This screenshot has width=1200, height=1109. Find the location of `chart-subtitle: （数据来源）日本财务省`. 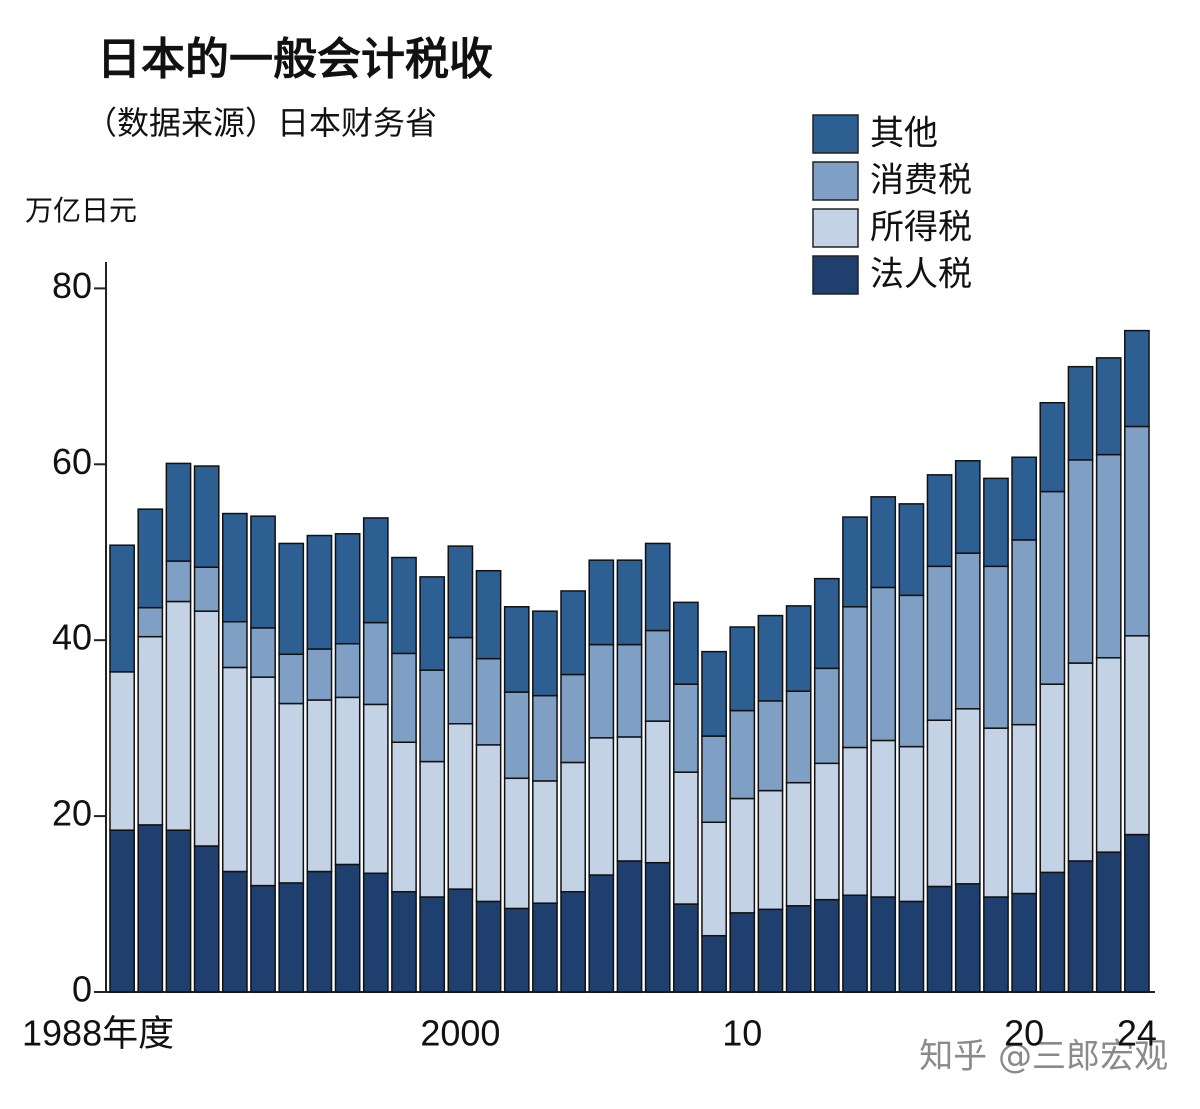

chart-subtitle: （数据来源）日本财务省 is located at coordinates (261, 123).